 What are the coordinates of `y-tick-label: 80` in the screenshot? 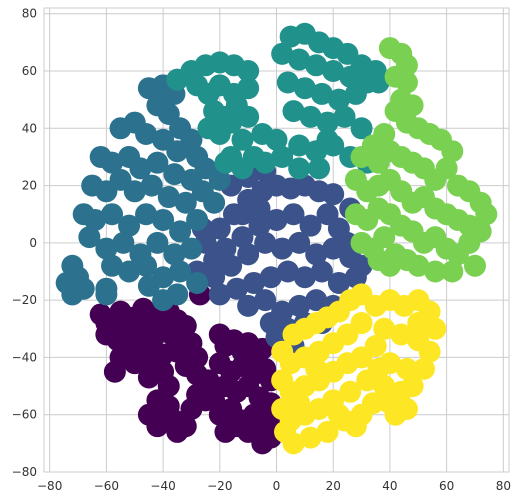 It's located at (29, 14).